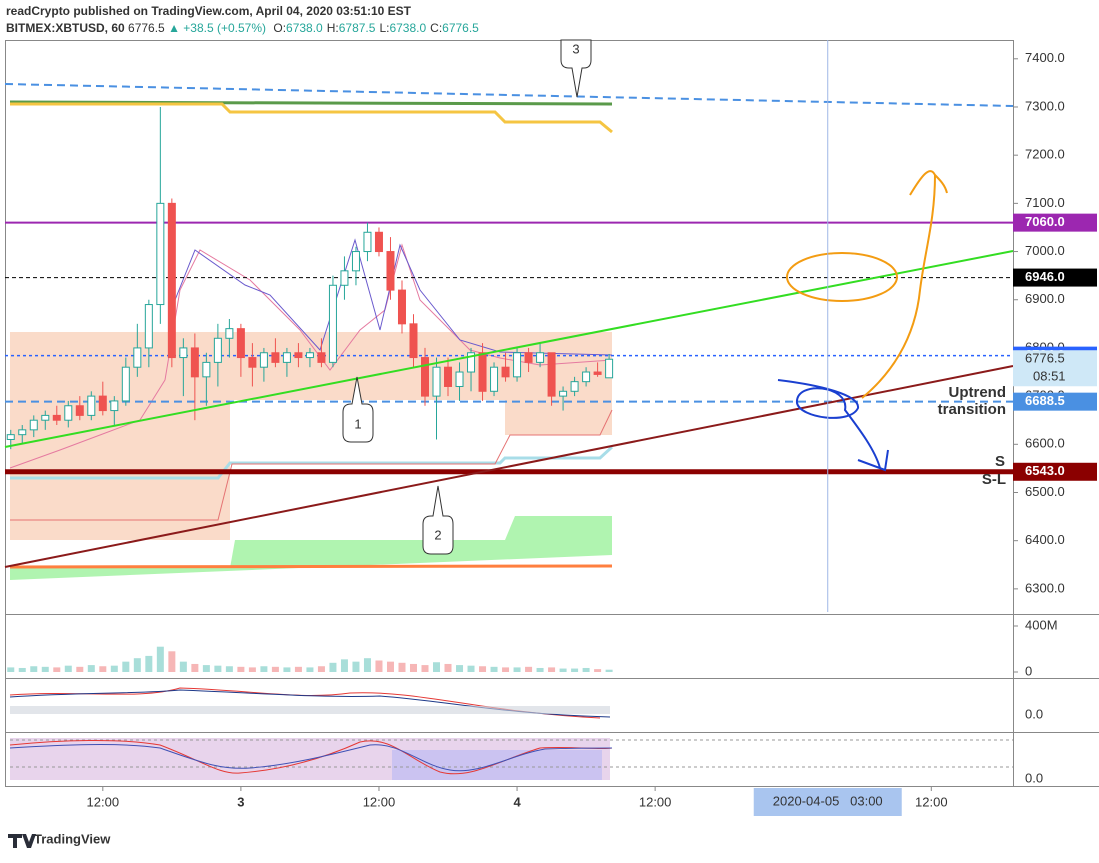 The image size is (1099, 863). I want to click on price-tag-label: 6776.5, so click(1045, 358).